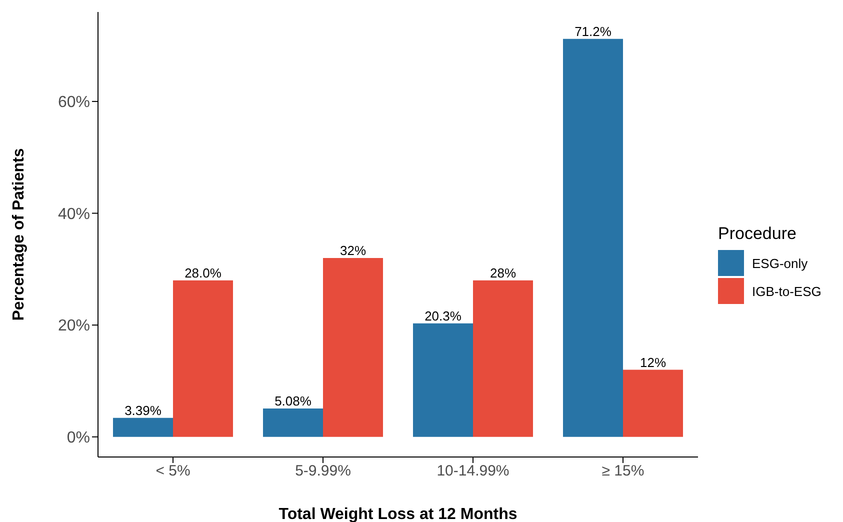 The image size is (843, 522). What do you see at coordinates (780, 263) in the screenshot?
I see `legend-label: ESG-only` at bounding box center [780, 263].